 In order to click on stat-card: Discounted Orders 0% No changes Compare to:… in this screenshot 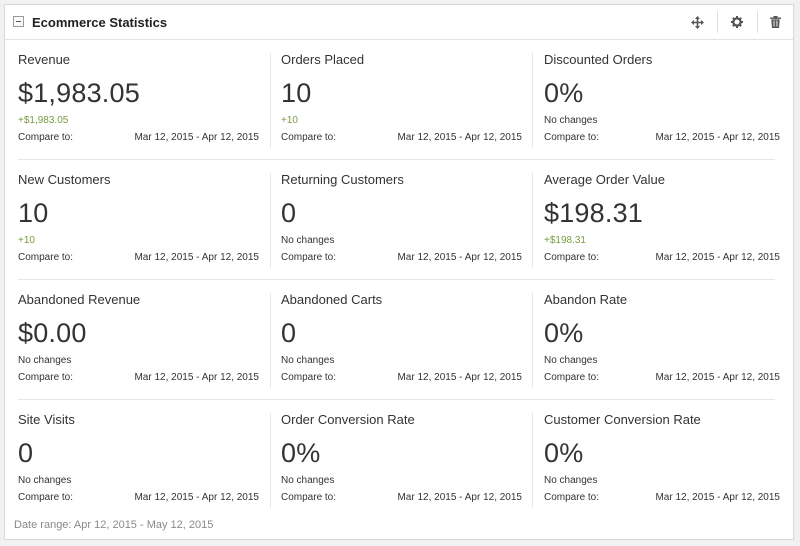, I will do `click(662, 100)`.